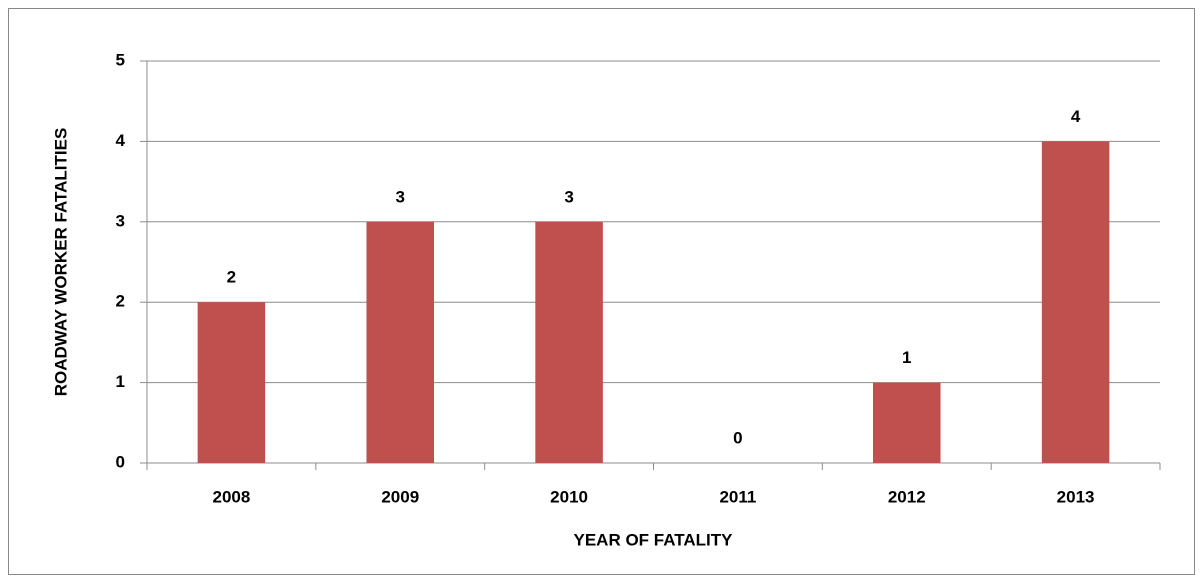 Image resolution: width=1202 pixels, height=581 pixels. What do you see at coordinates (737, 437) in the screenshot?
I see `data-label: 0` at bounding box center [737, 437].